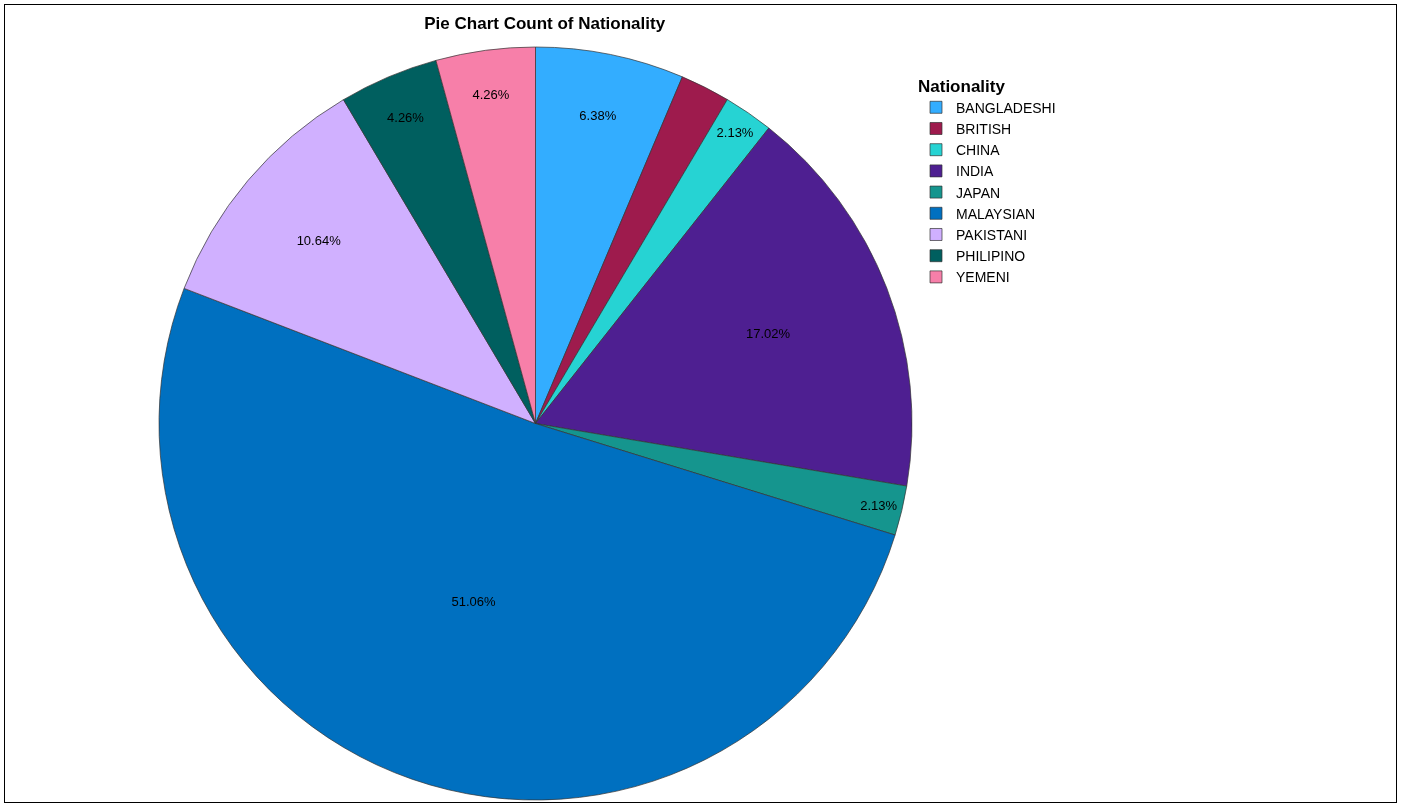  Describe the element at coordinates (978, 150) in the screenshot. I see `legend-label: CHINA` at that location.